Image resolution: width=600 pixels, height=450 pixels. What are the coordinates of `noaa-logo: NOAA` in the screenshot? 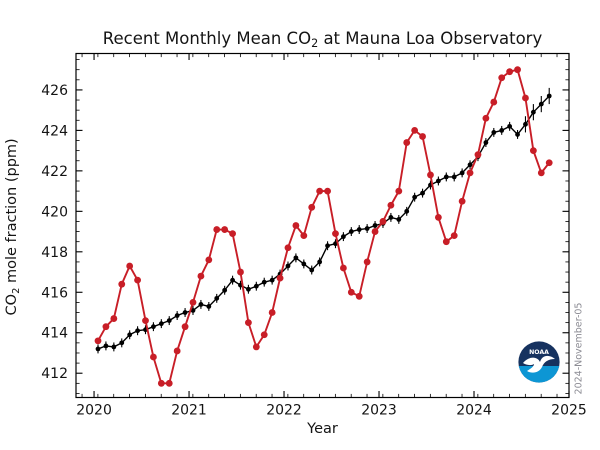 It's located at (539, 362).